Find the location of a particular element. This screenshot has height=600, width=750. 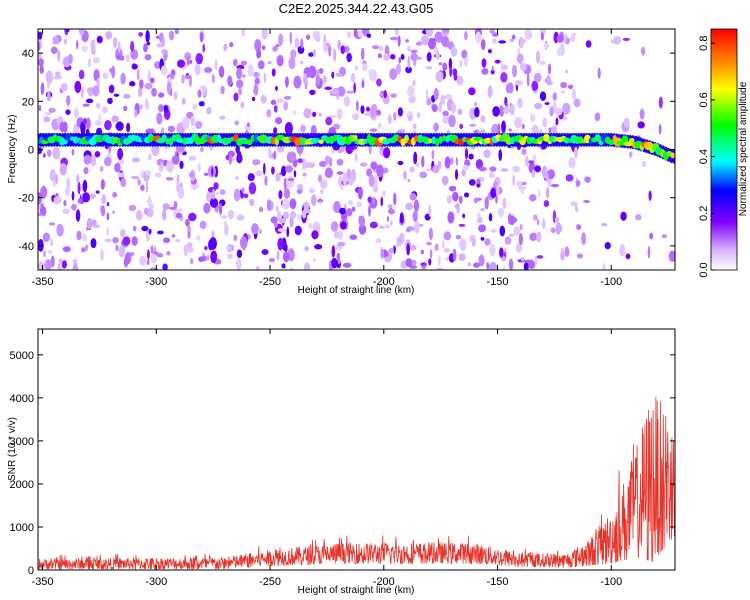

ridge-blob is located at coordinates (437, 142).